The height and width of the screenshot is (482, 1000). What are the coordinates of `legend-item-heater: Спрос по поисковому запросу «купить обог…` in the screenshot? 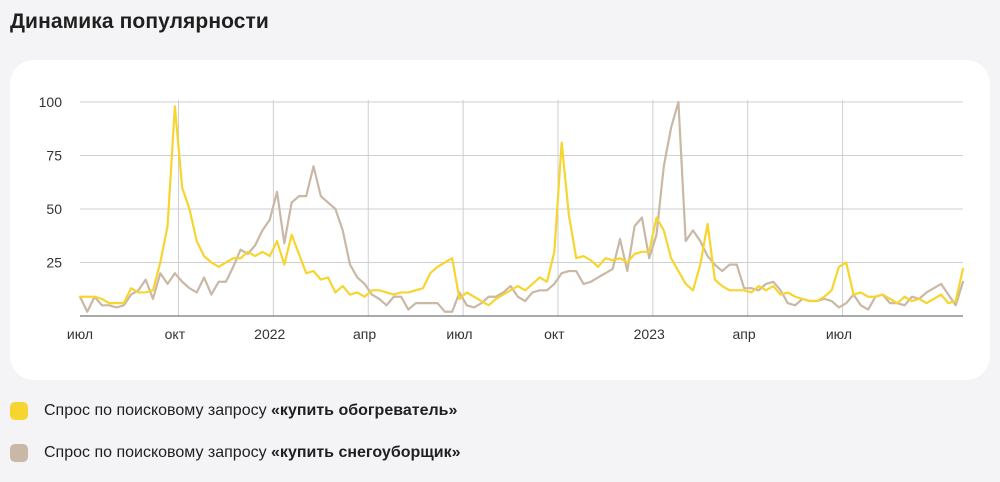 It's located at (460, 411).